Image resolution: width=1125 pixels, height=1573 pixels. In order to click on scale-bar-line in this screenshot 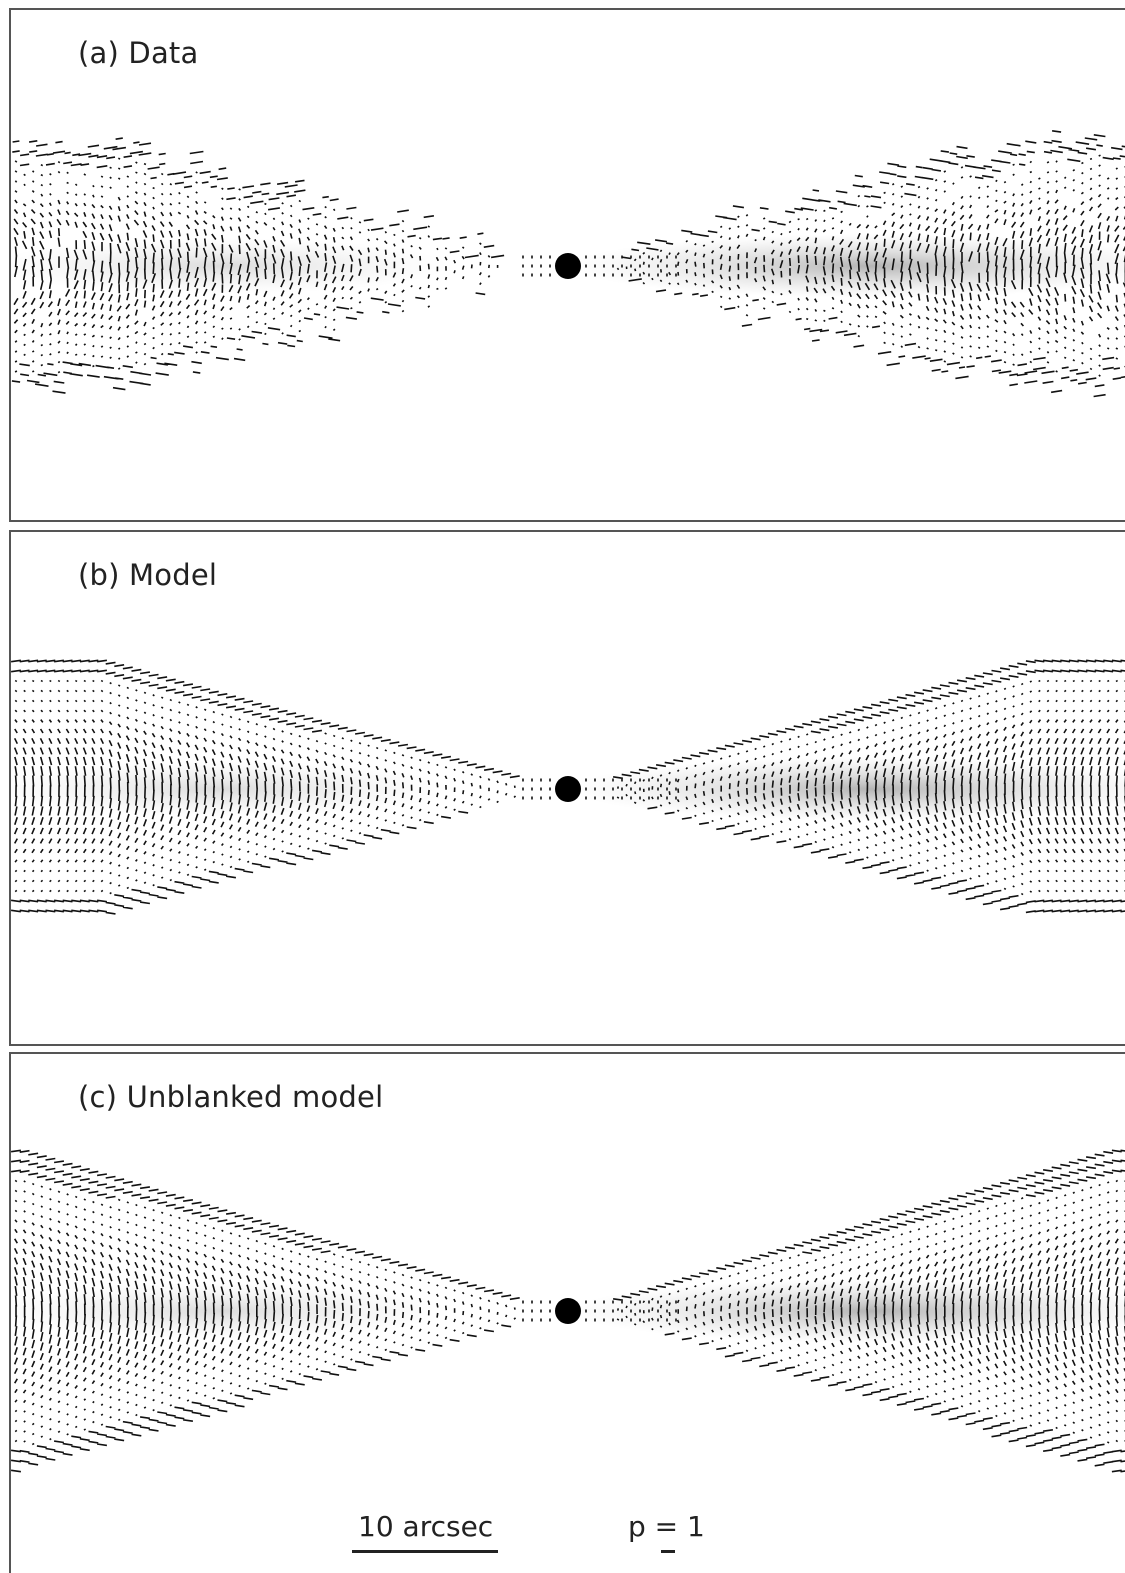, I will do `click(425, 1551)`.